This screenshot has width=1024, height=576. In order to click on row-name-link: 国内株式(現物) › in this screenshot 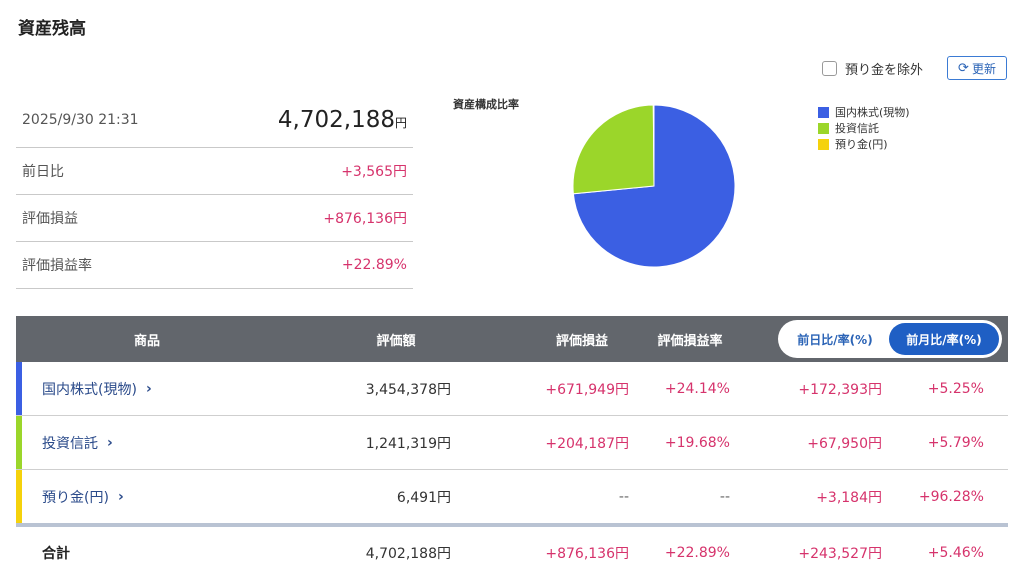, I will do `click(97, 388)`.